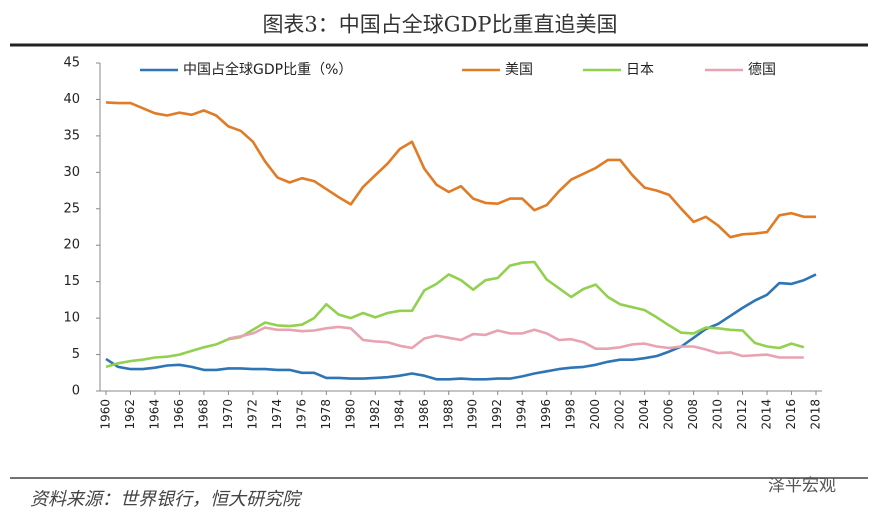  I want to click on y-tick-label: 15, so click(71, 281).